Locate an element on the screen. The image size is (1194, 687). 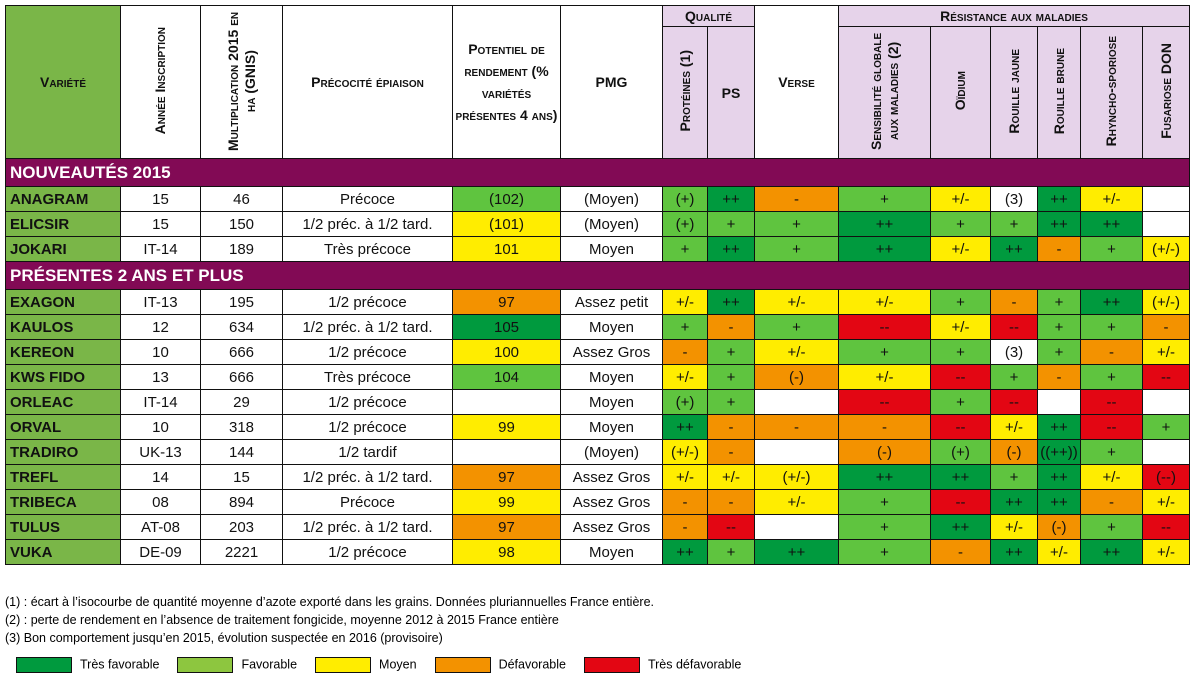
cell-annee: 10 is located at coordinates (160, 427).